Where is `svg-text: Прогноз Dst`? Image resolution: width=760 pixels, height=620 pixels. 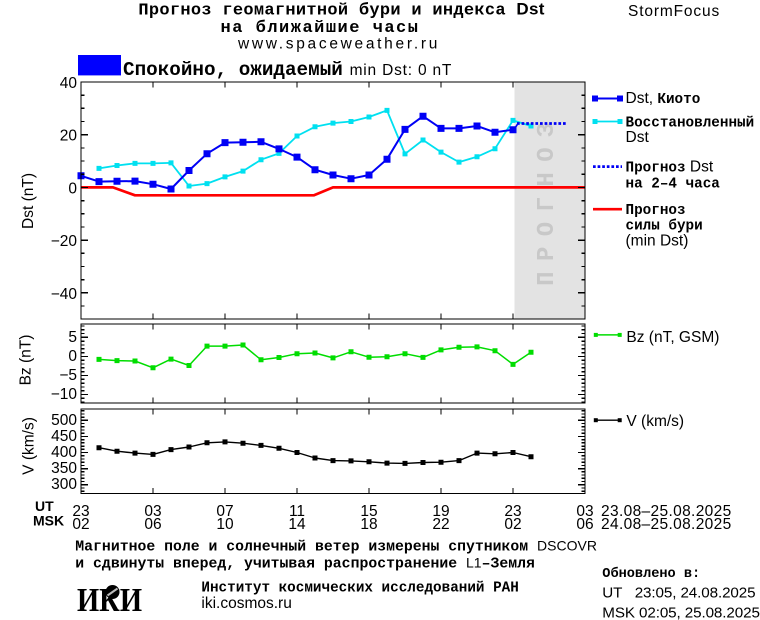 svg-text: Прогноз Dst is located at coordinates (670, 168).